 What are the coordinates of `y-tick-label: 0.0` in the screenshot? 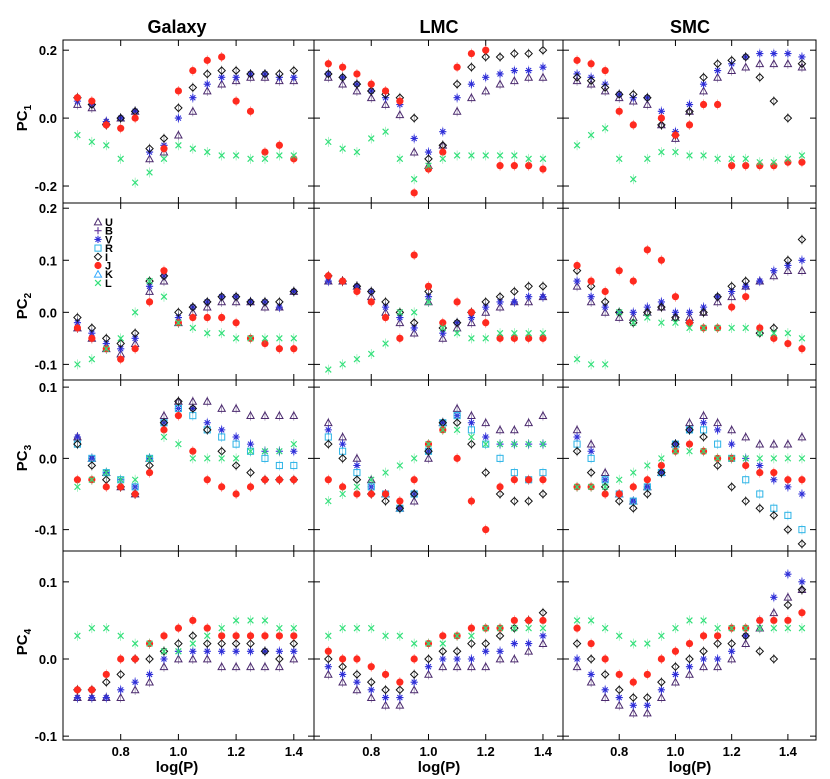 It's located at (48, 118).